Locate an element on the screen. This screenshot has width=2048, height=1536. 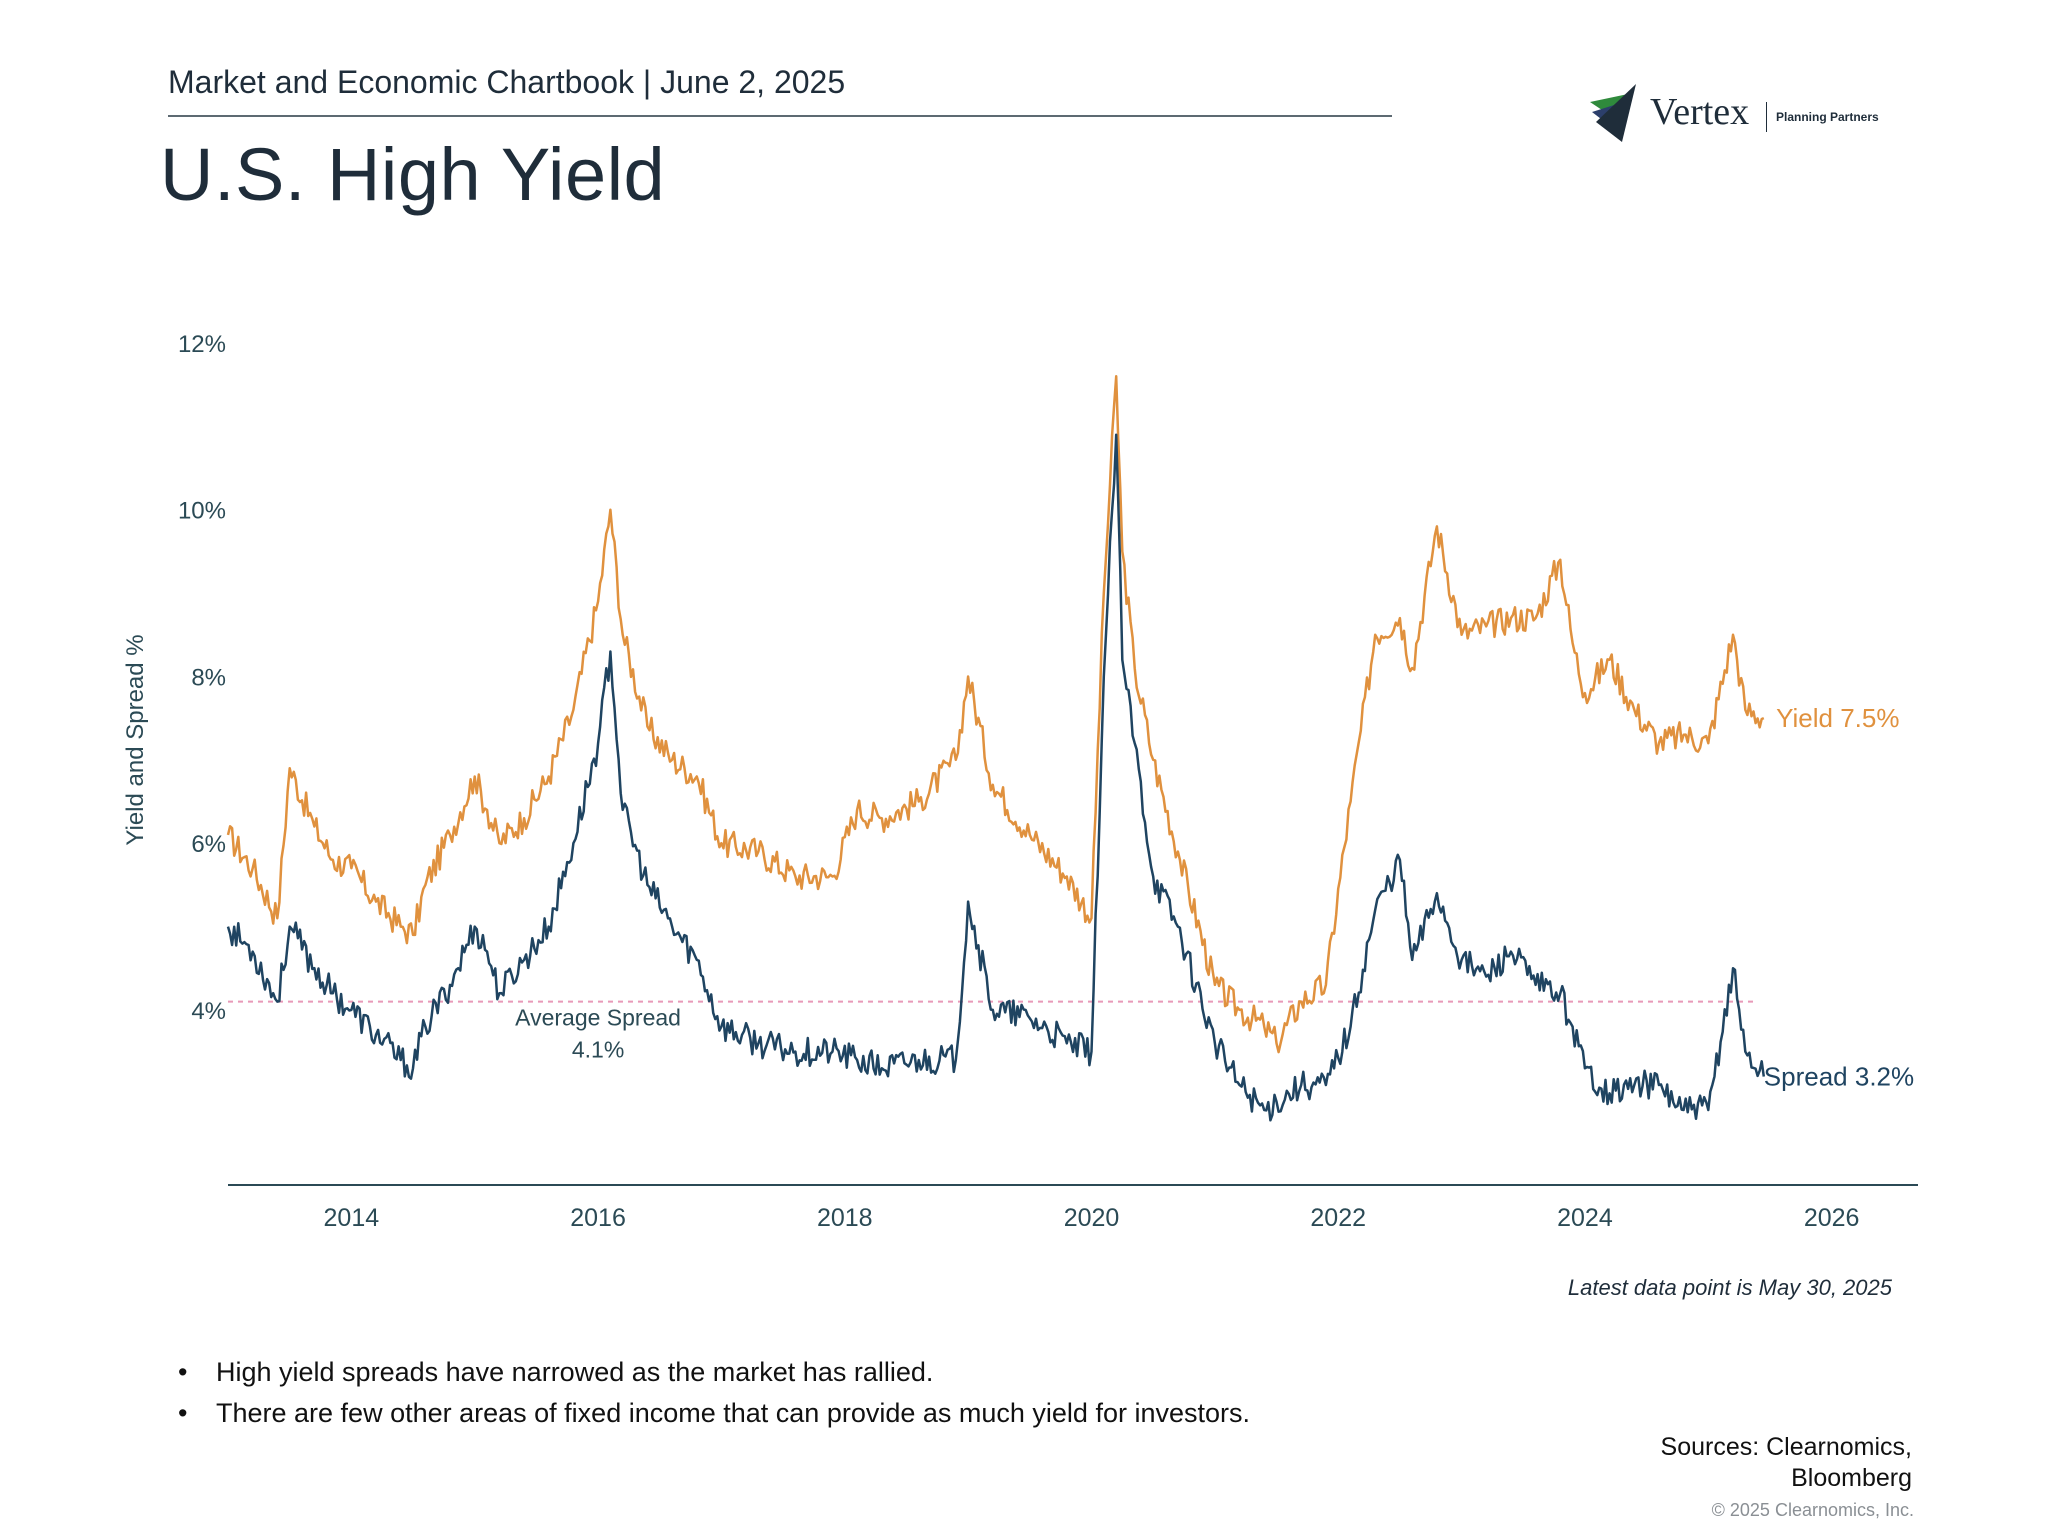
x-tick-label: 2020 is located at coordinates (1092, 1218).